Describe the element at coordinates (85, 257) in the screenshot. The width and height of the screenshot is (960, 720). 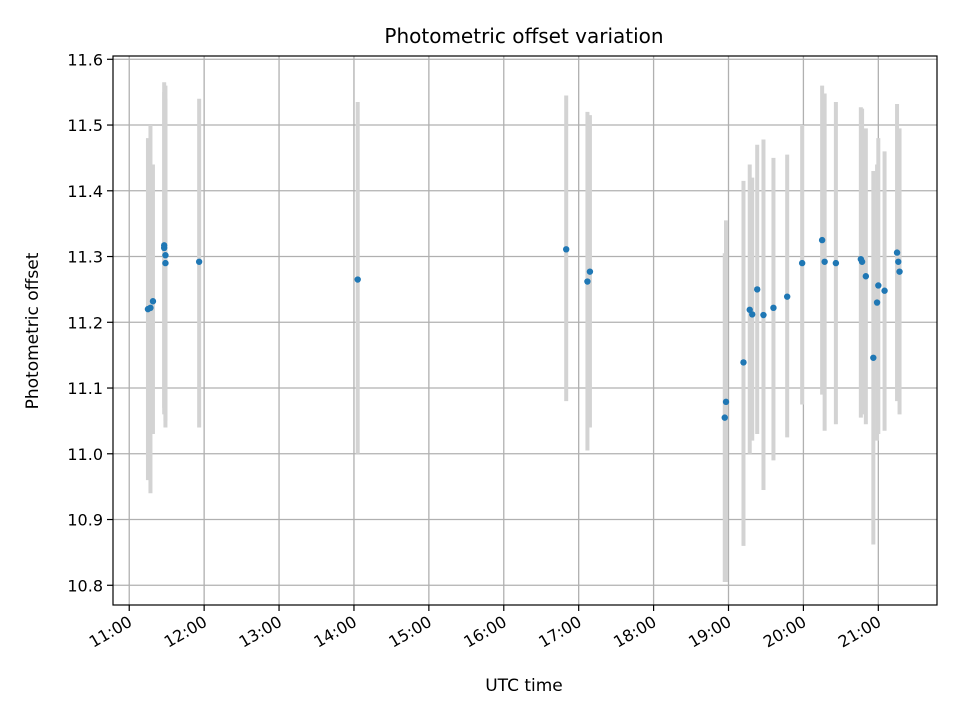
I see `y-tick-label: 11.3` at that location.